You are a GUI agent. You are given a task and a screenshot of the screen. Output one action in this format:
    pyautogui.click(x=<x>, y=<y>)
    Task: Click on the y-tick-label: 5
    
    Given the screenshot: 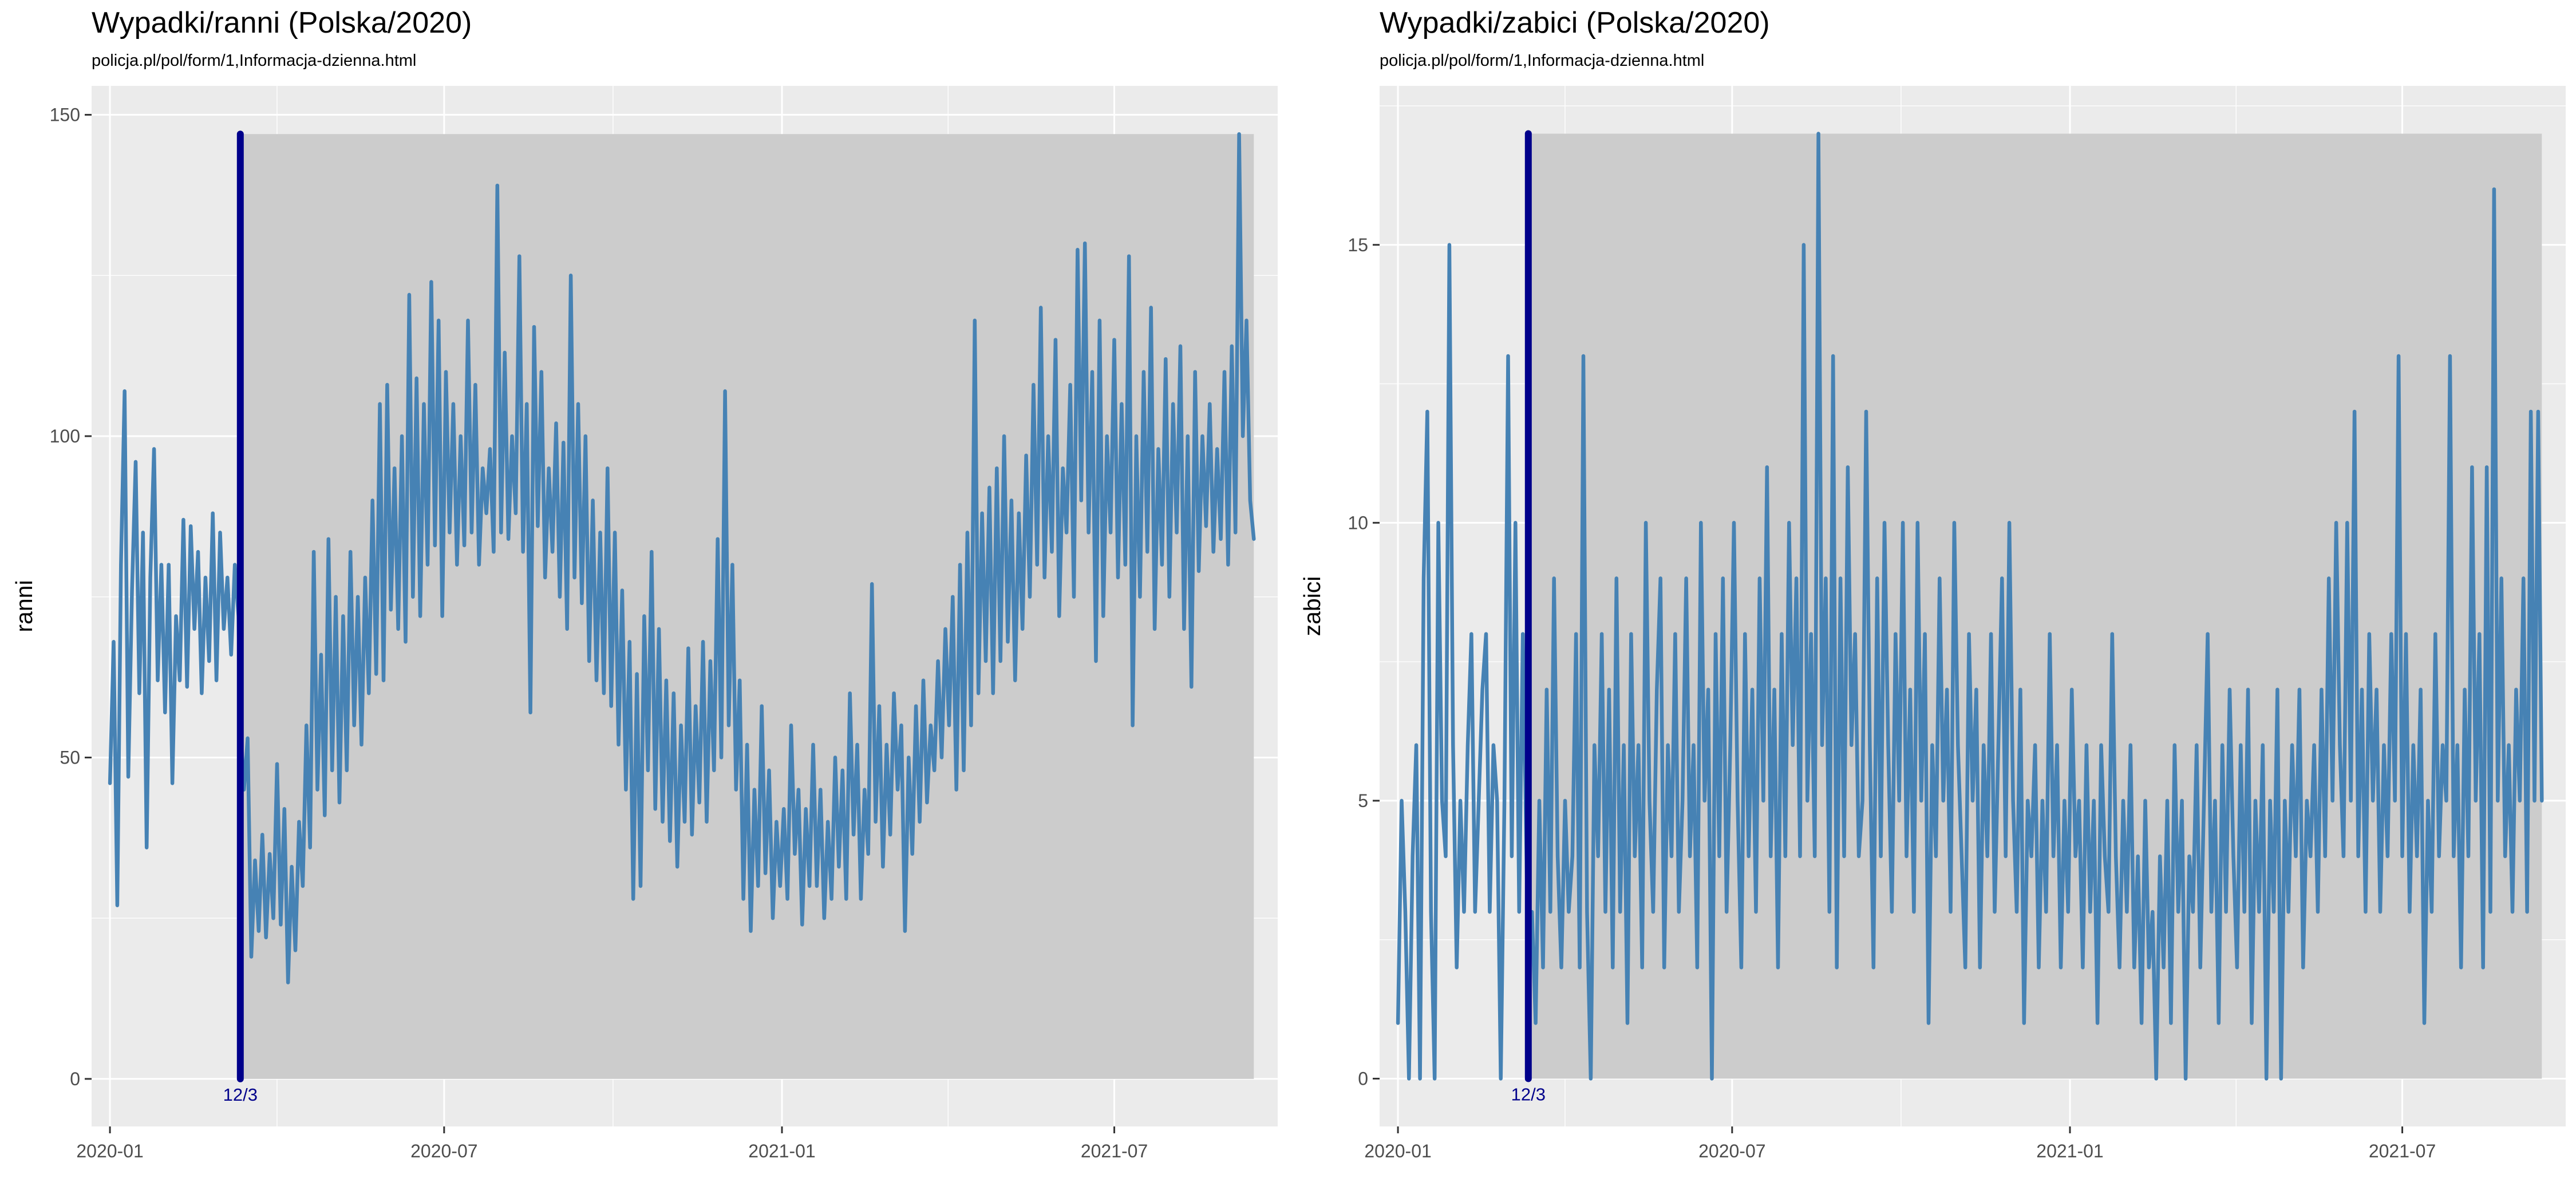 What is the action you would take?
    pyautogui.click(x=1363, y=800)
    